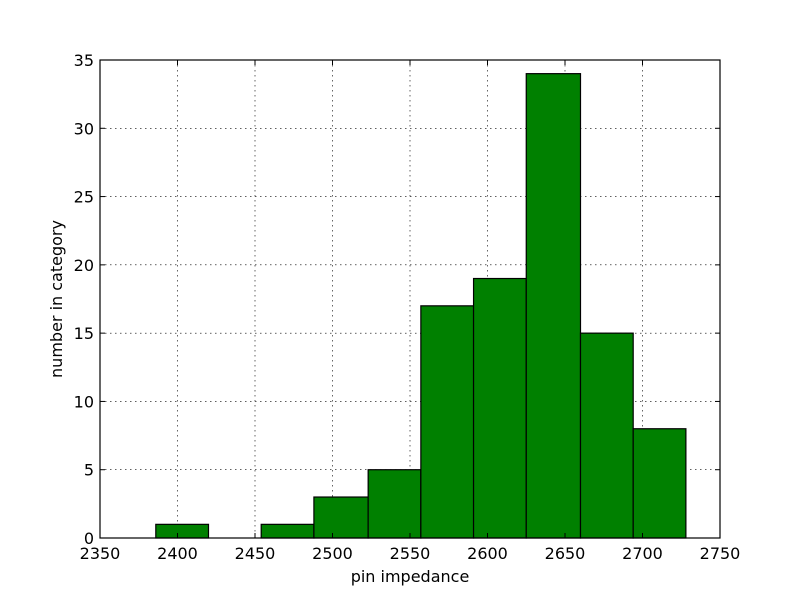  Describe the element at coordinates (84, 197) in the screenshot. I see `y-tick-label: 25` at that location.